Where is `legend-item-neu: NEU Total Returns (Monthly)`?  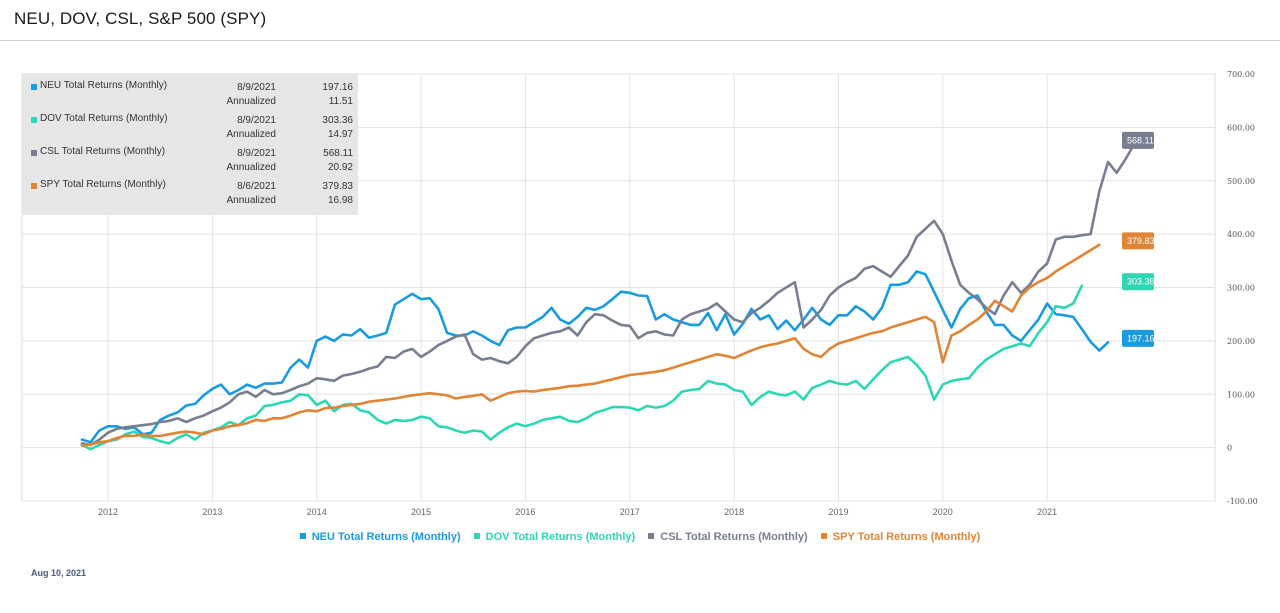 legend-item-neu: NEU Total Returns (Monthly) is located at coordinates (380, 537).